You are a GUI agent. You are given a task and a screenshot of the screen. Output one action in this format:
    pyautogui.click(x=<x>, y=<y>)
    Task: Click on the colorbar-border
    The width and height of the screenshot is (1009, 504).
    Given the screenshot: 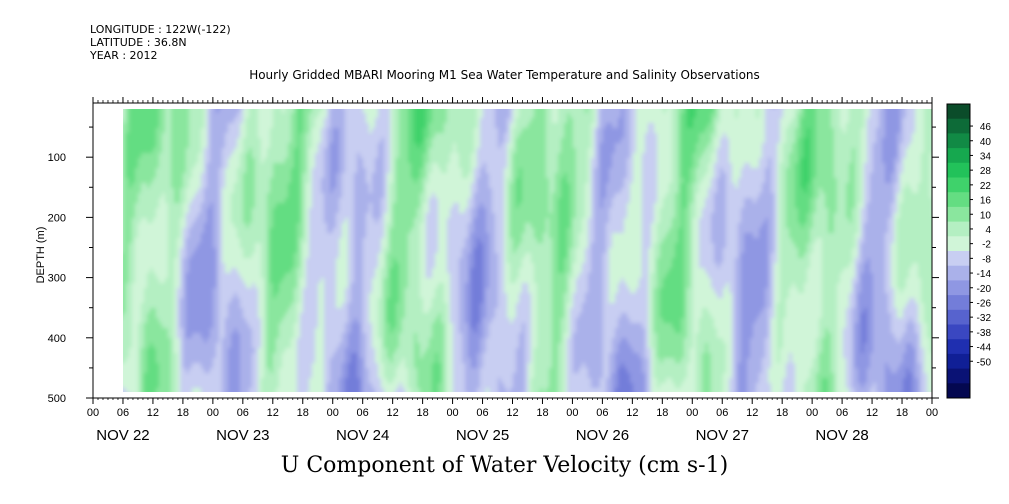 What is the action you would take?
    pyautogui.click(x=958, y=251)
    